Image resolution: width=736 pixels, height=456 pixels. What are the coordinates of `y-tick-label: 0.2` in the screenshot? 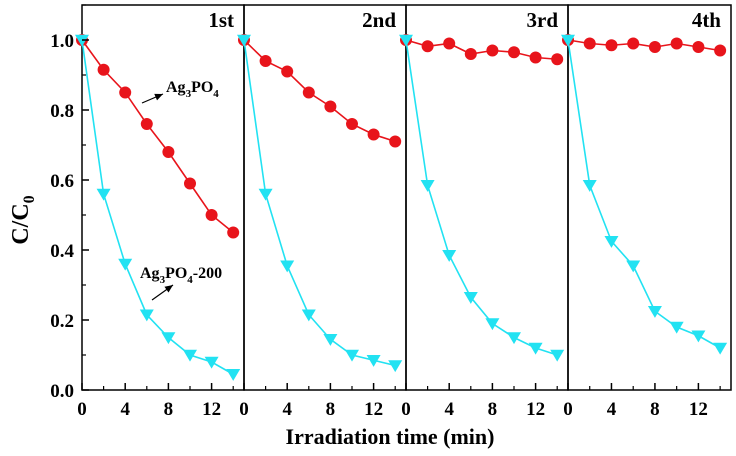 It's located at (62, 321).